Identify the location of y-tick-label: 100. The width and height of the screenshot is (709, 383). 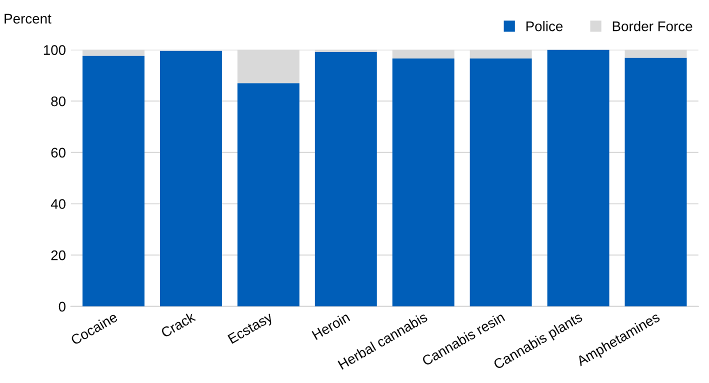
(55, 50).